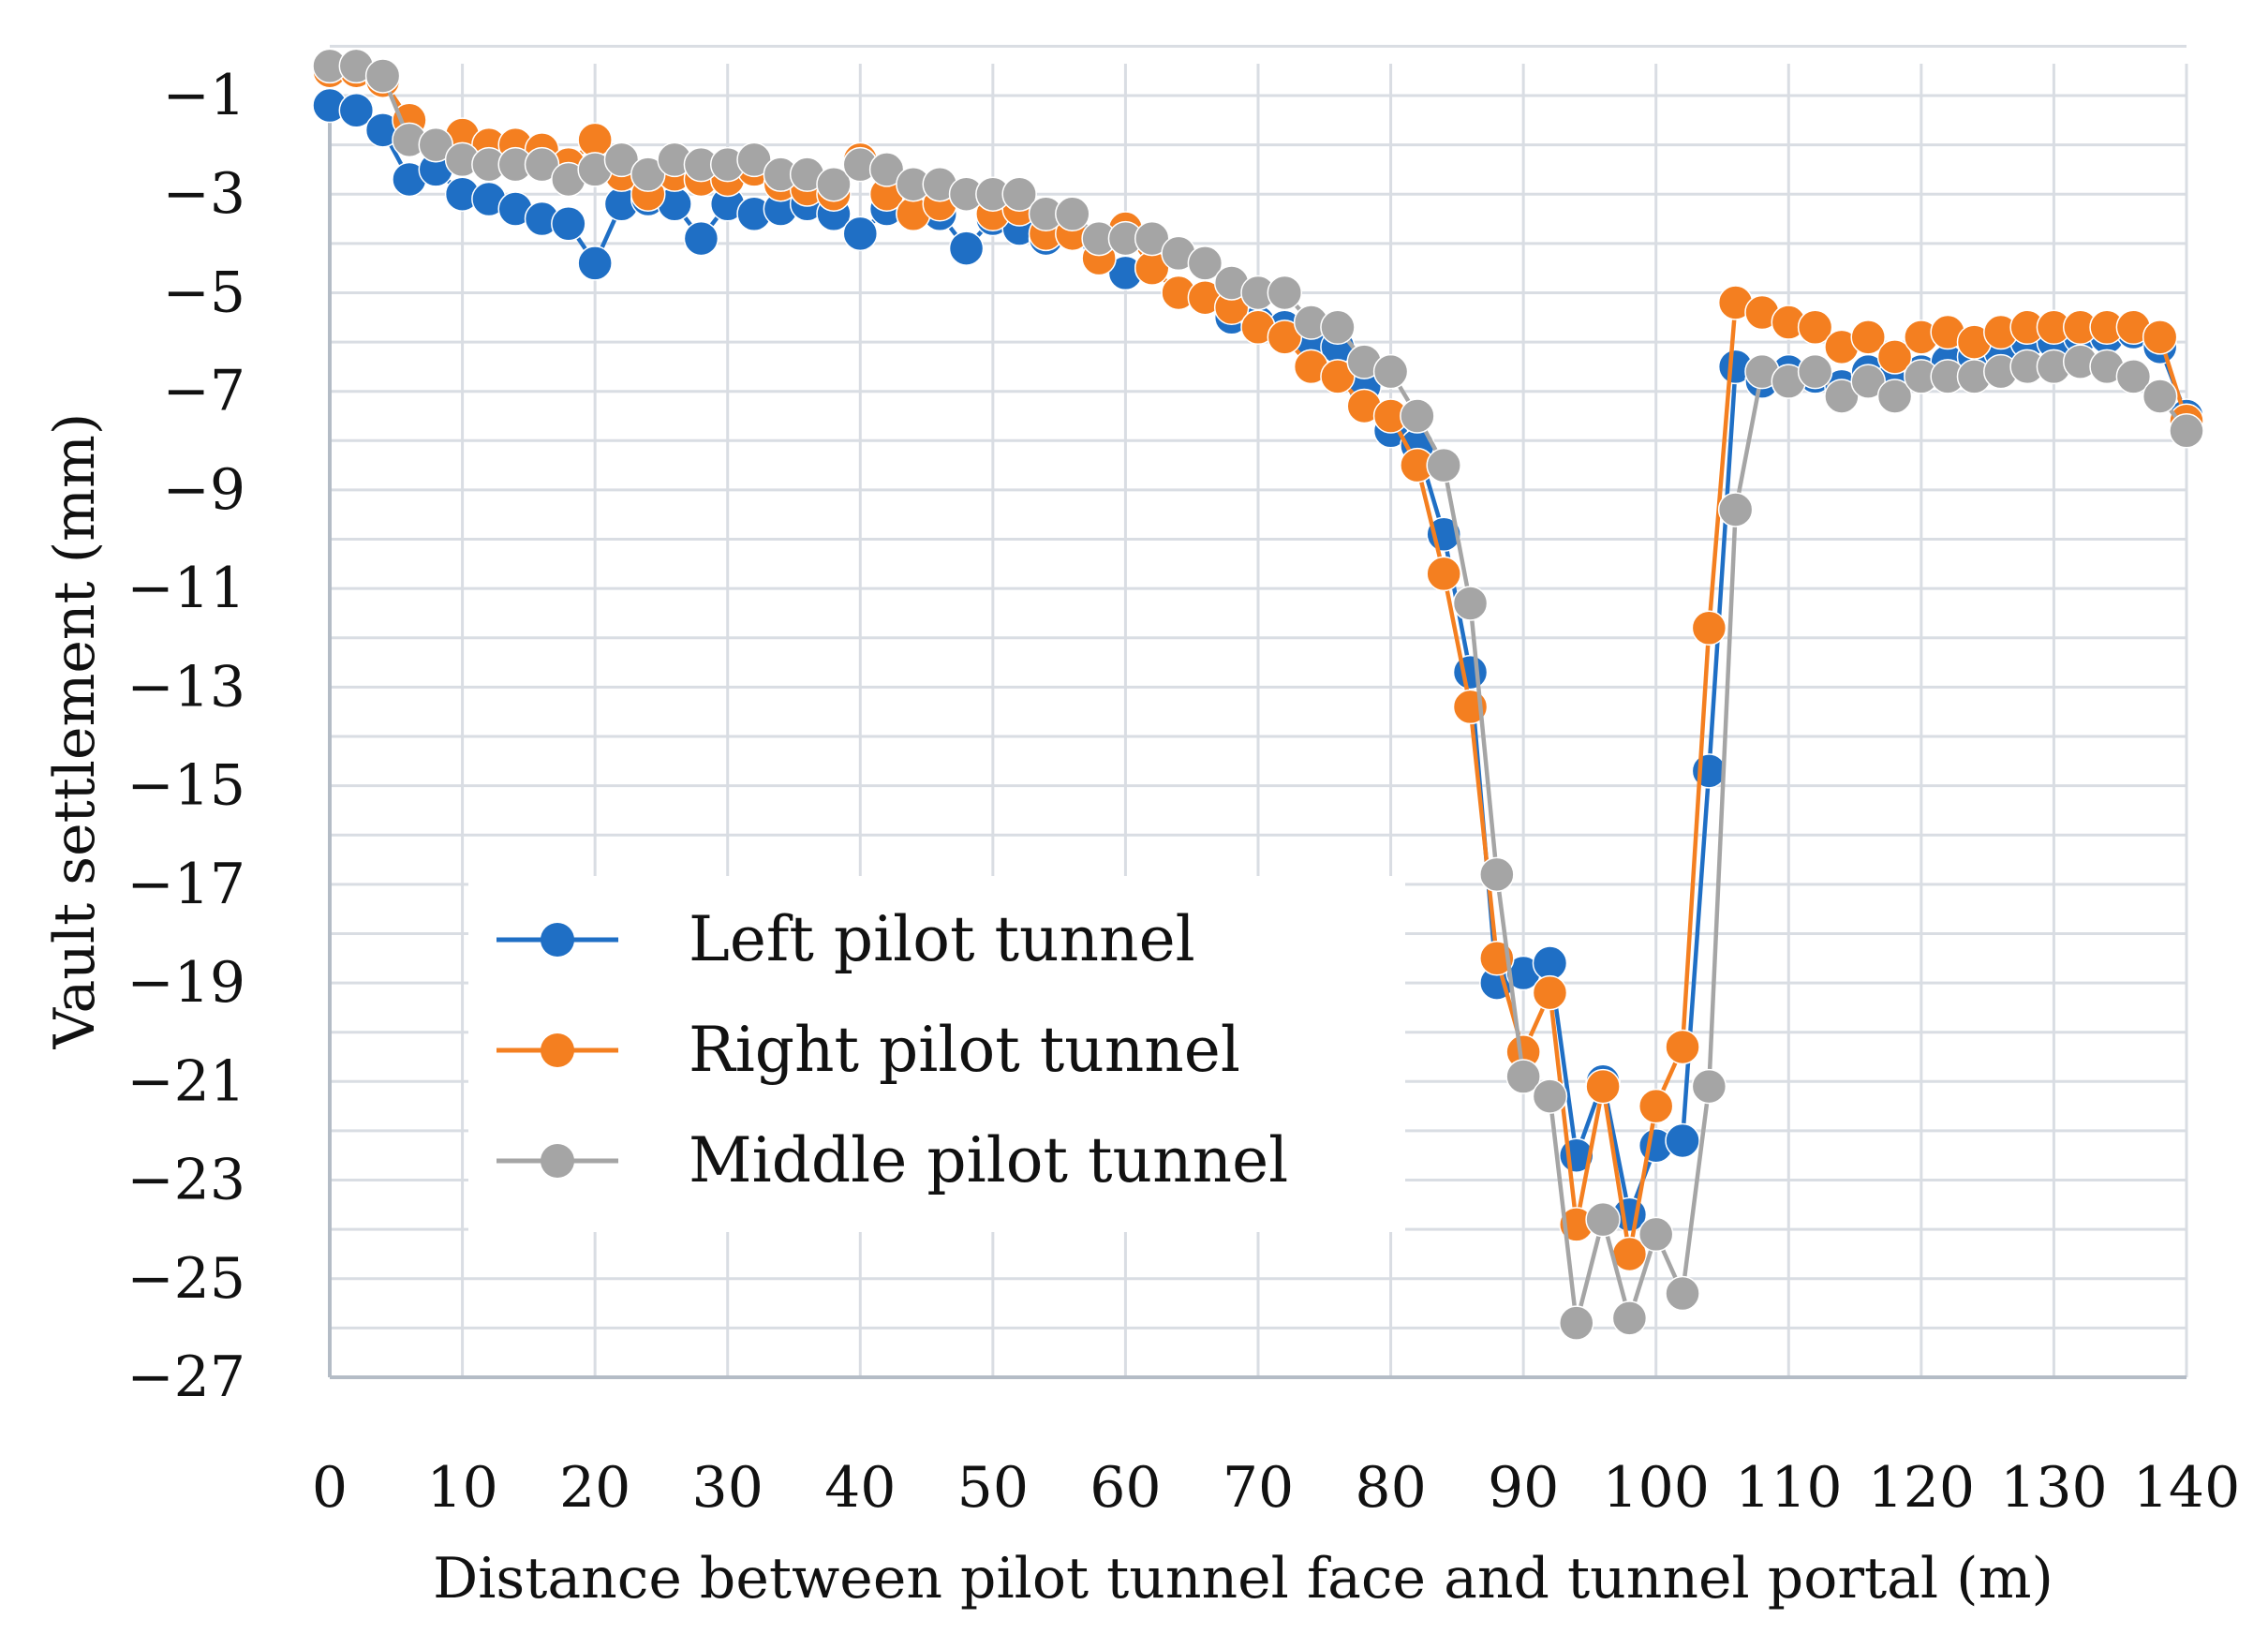 The width and height of the screenshot is (2268, 1634). What do you see at coordinates (185, 1180) in the screenshot?
I see `y-tick-label: −23` at bounding box center [185, 1180].